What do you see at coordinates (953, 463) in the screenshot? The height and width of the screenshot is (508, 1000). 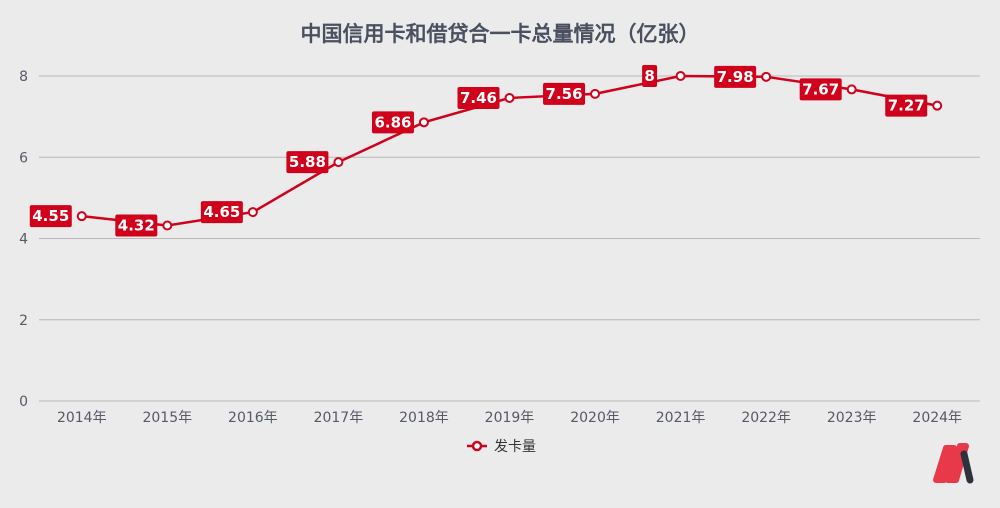 I see `brand-logo-icon` at bounding box center [953, 463].